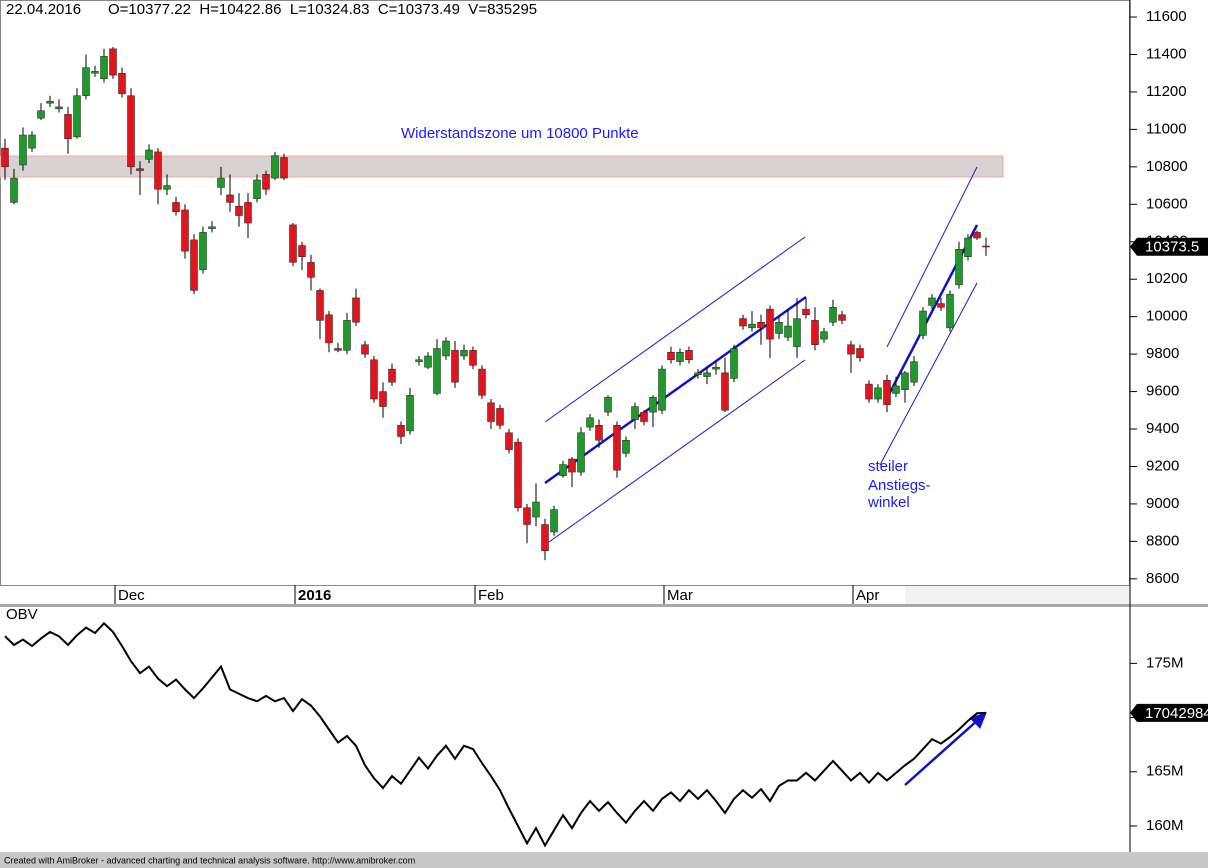 The height and width of the screenshot is (868, 1208). What do you see at coordinates (1017, 595) in the screenshot?
I see `date-strip-end` at bounding box center [1017, 595].